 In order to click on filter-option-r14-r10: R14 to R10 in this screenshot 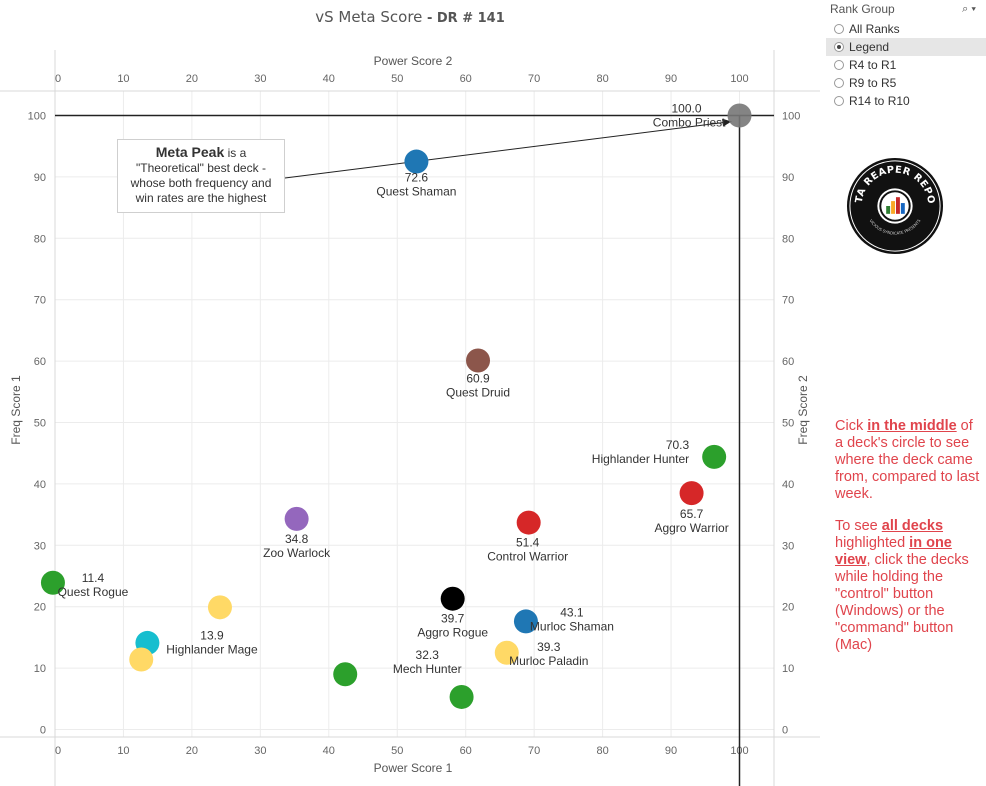, I will do `click(906, 101)`.